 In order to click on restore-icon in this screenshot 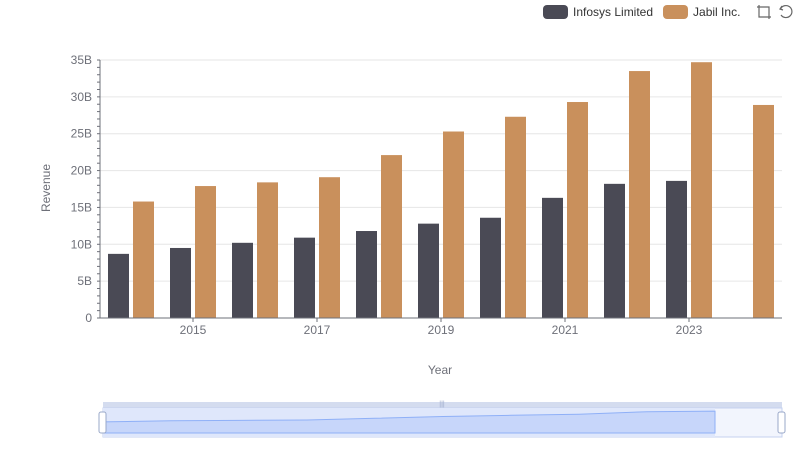, I will do `click(786, 12)`.